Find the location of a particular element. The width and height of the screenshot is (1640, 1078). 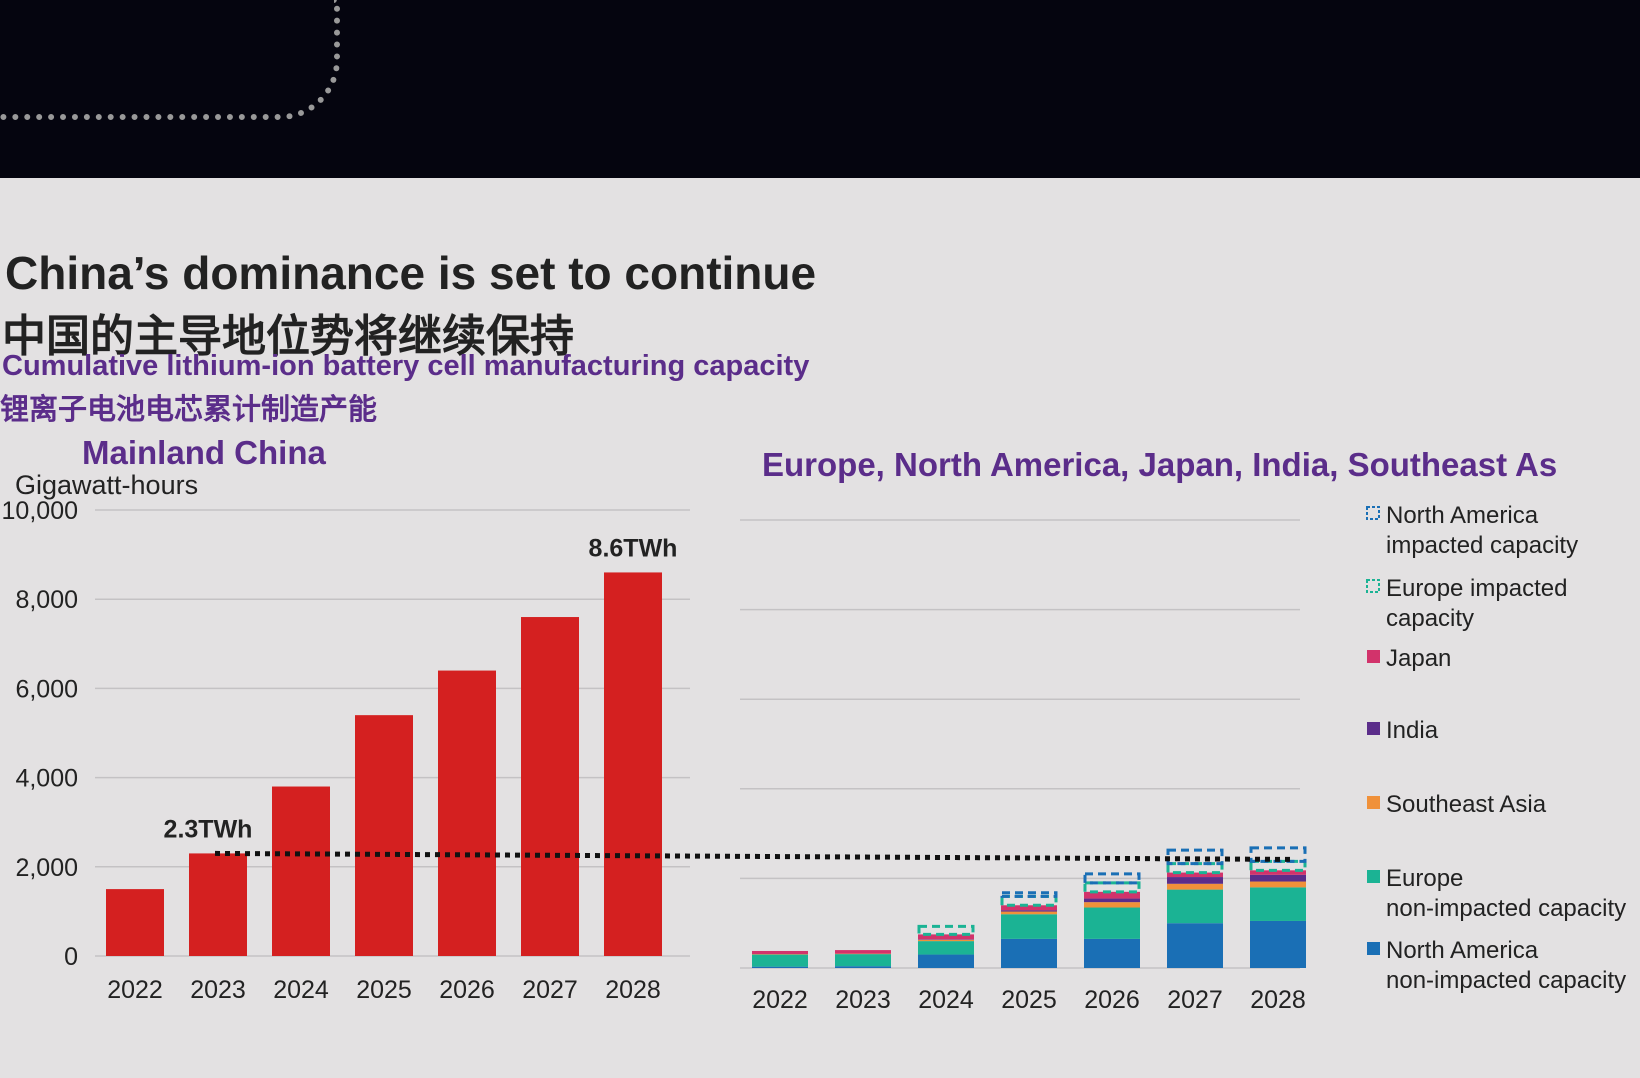

y-axis-label: Gigawatt-hours is located at coordinates (107, 485).